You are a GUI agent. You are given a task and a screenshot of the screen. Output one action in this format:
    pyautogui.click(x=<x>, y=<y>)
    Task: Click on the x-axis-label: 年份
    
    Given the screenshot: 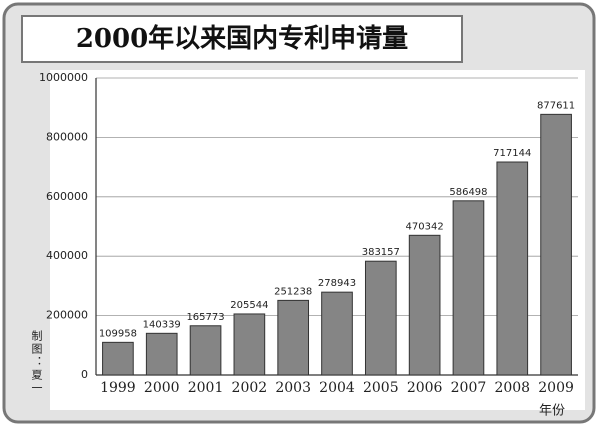 What is the action you would take?
    pyautogui.click(x=552, y=411)
    